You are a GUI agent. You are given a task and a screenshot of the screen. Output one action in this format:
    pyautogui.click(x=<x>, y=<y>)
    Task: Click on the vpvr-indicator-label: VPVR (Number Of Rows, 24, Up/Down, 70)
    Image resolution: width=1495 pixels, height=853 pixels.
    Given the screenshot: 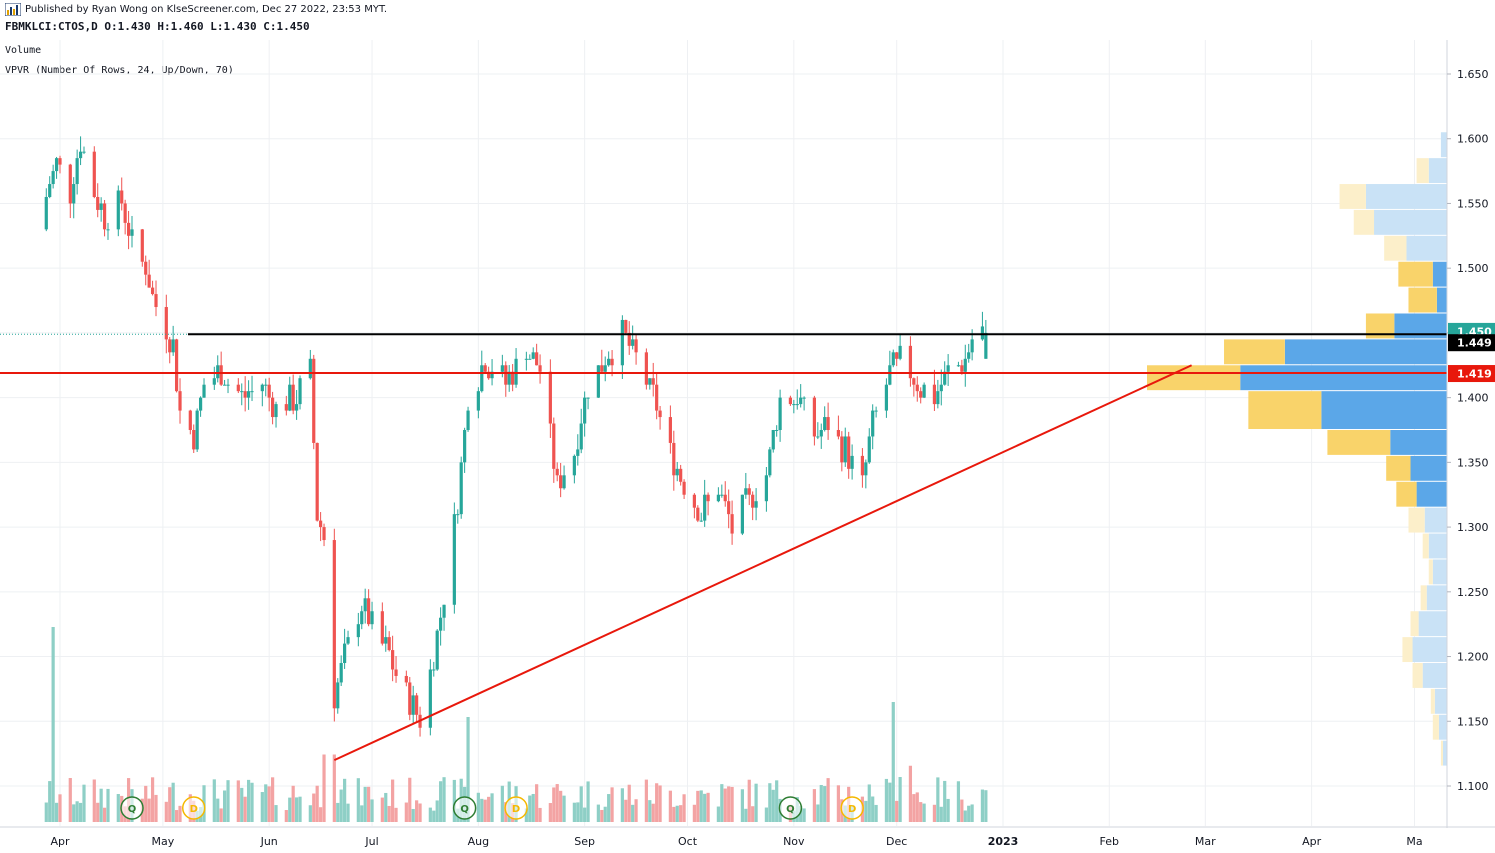 What is the action you would take?
    pyautogui.click(x=119, y=70)
    